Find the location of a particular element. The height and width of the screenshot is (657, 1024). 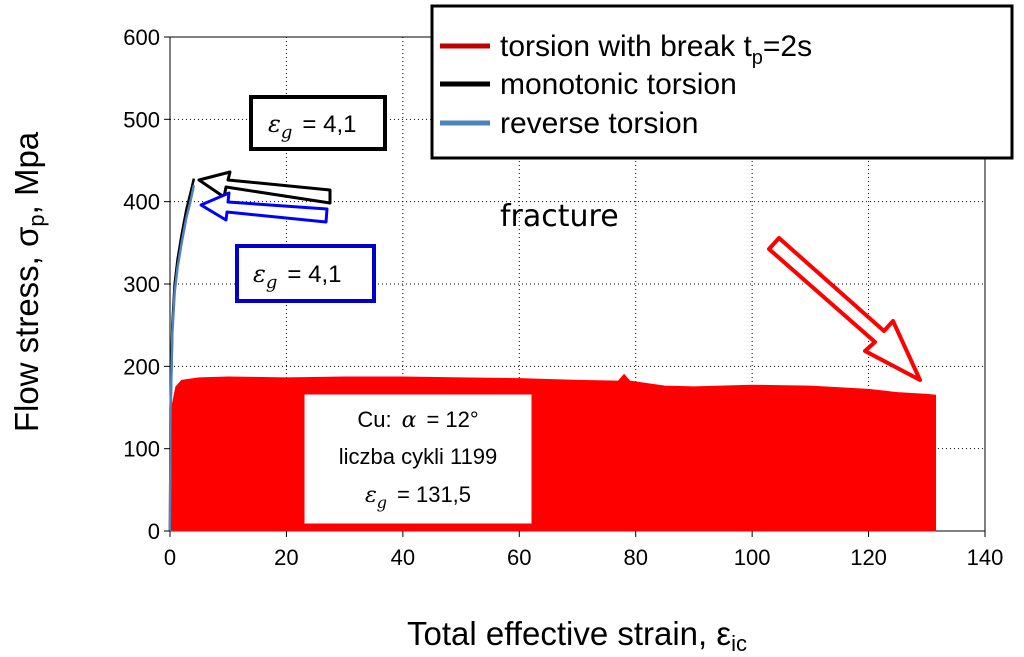

cu-info-line3: εg = 131,5 is located at coordinates (418, 497).